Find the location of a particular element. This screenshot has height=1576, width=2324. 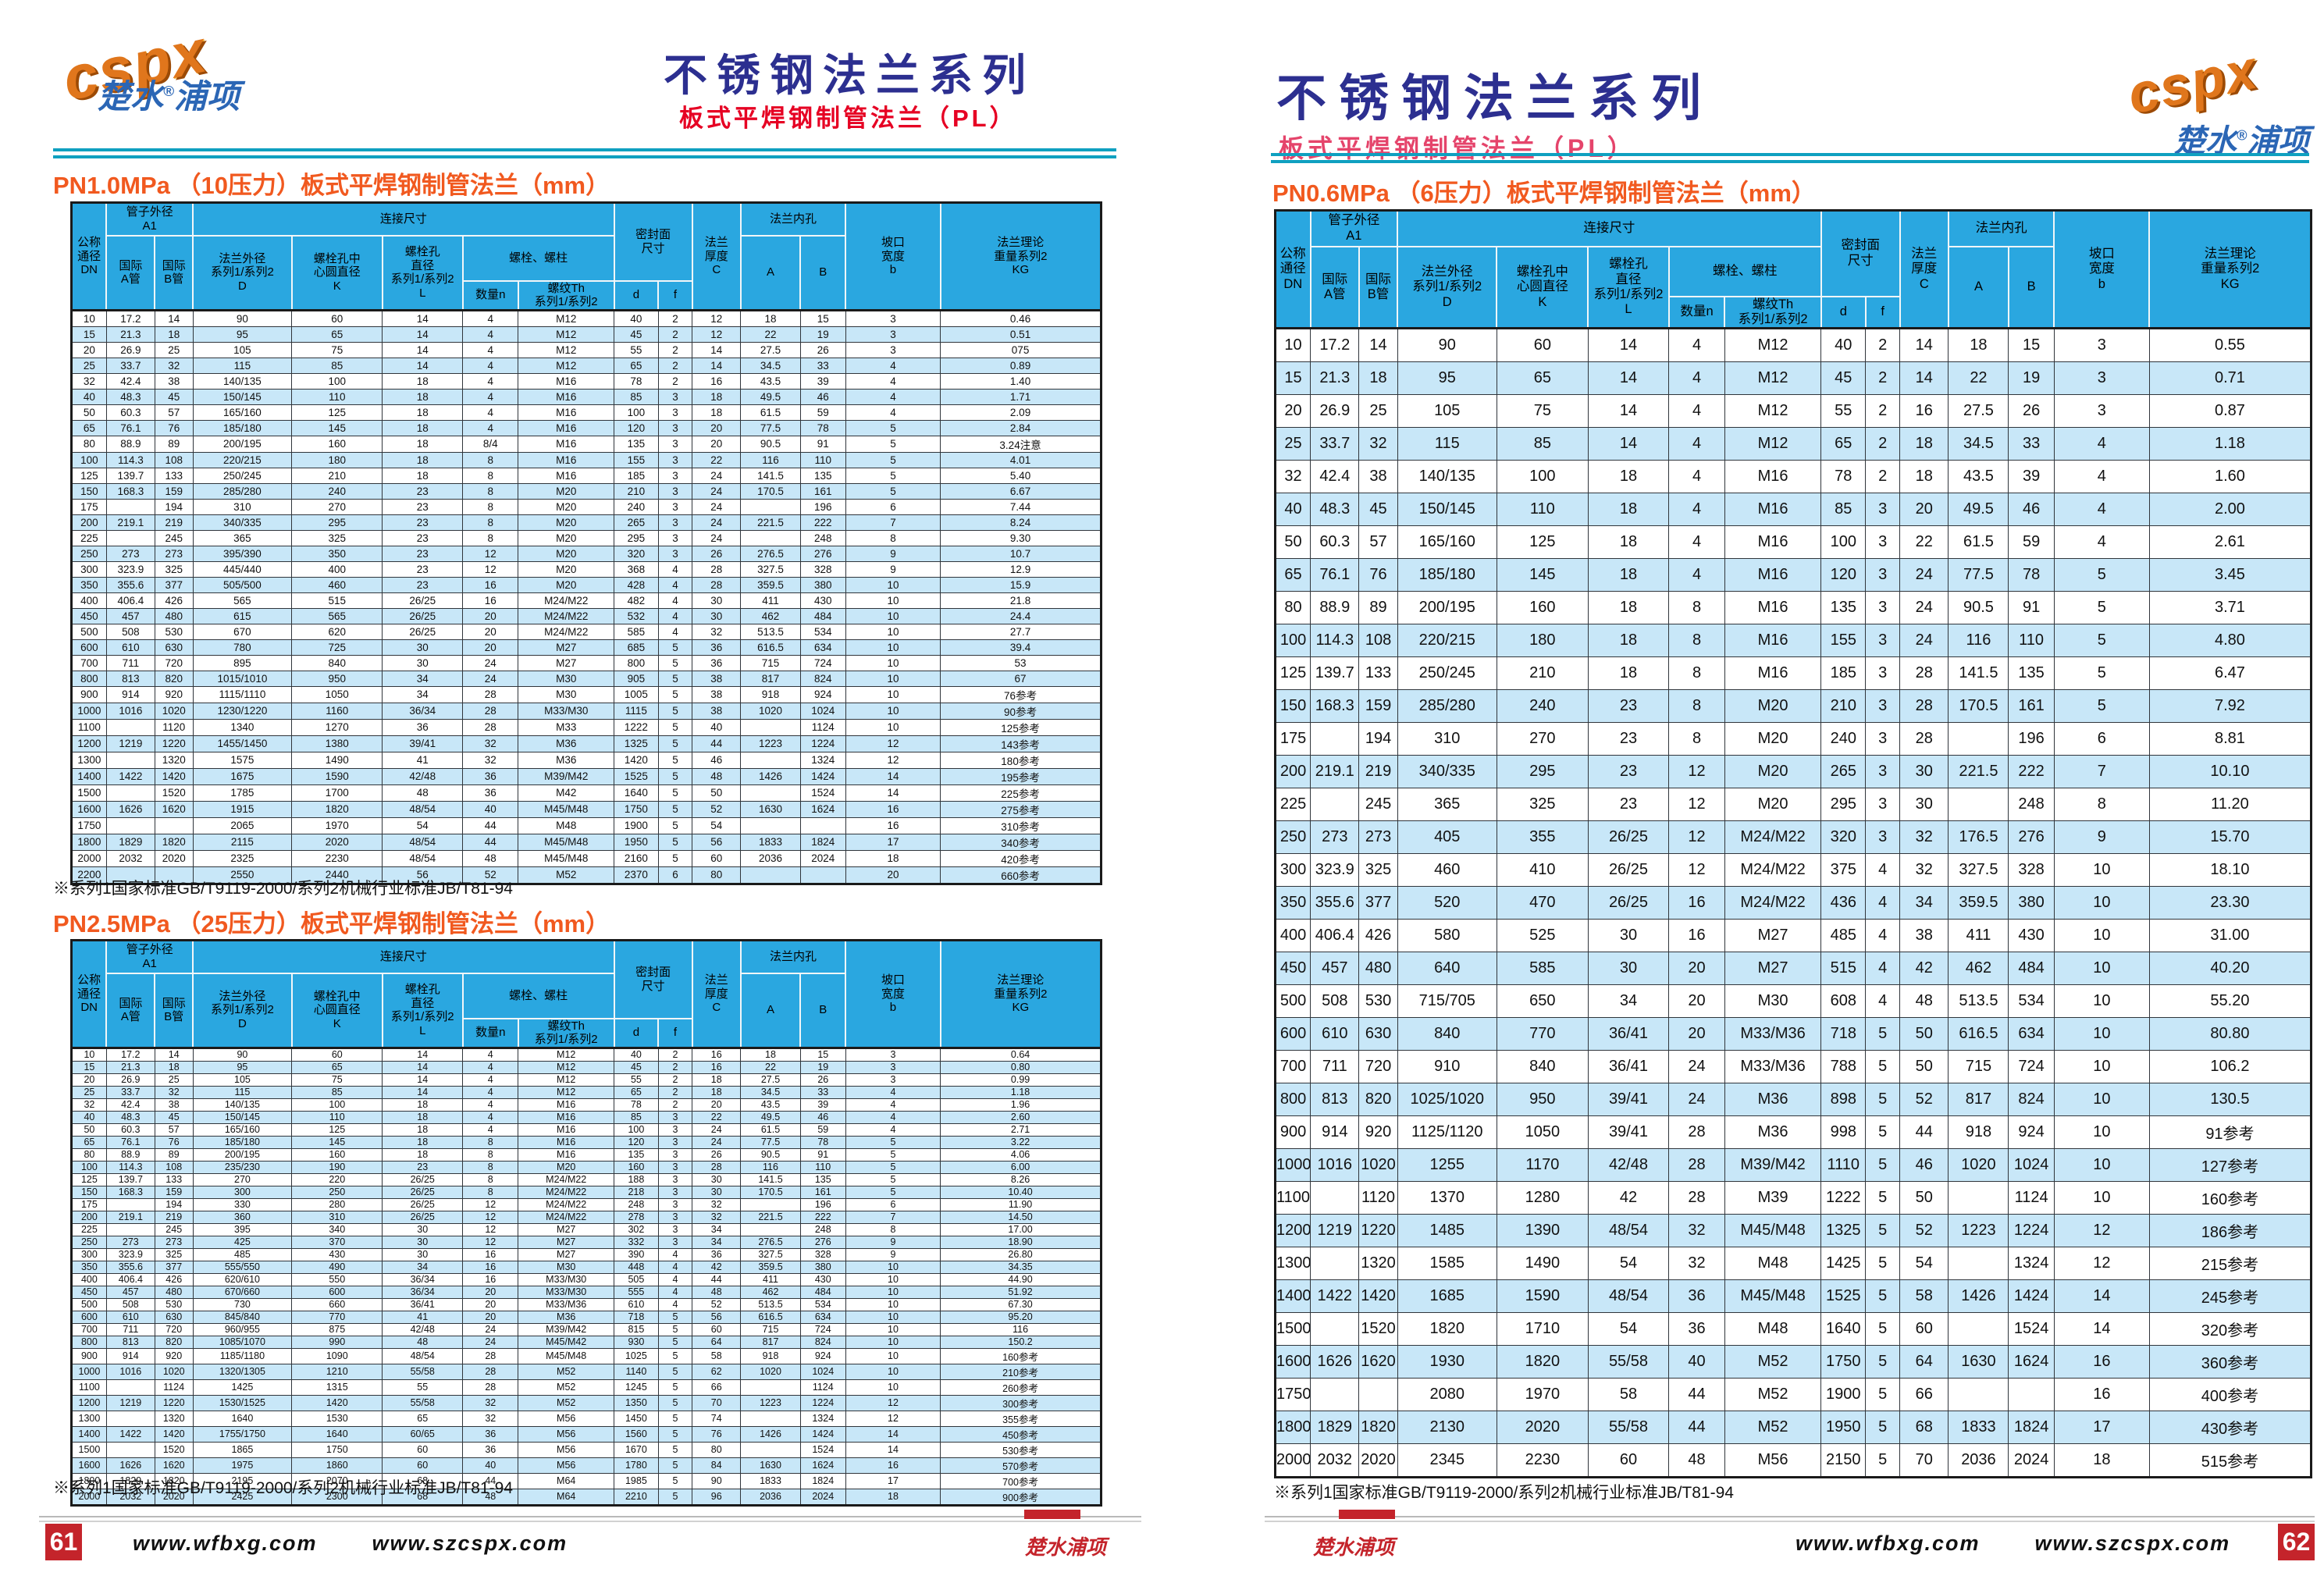

table-cell: 323.9 is located at coordinates (130, 1254).